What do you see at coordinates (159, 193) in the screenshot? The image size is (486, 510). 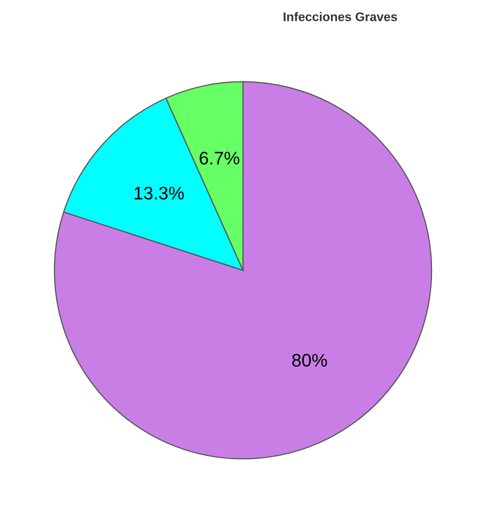 I see `data-label: 13.3%` at bounding box center [159, 193].